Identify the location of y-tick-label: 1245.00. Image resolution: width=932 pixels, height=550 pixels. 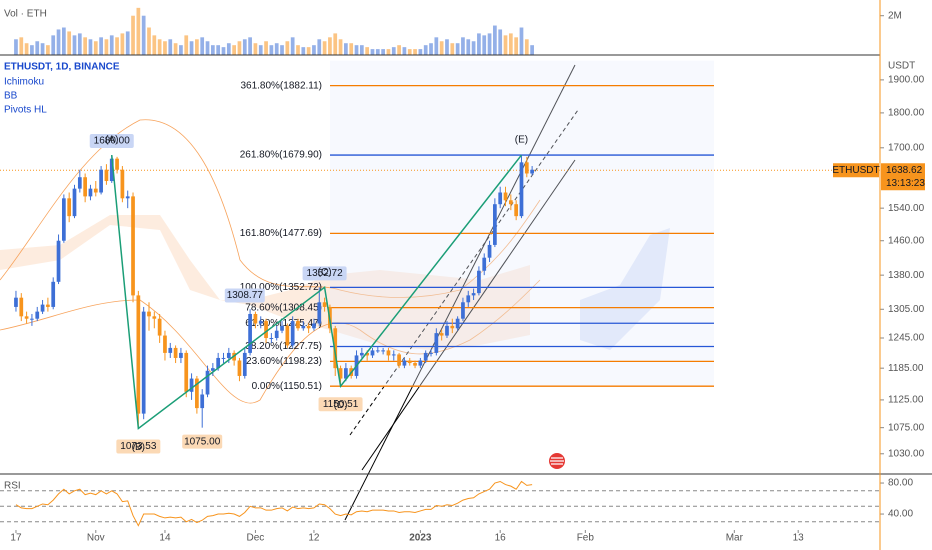
(906, 338).